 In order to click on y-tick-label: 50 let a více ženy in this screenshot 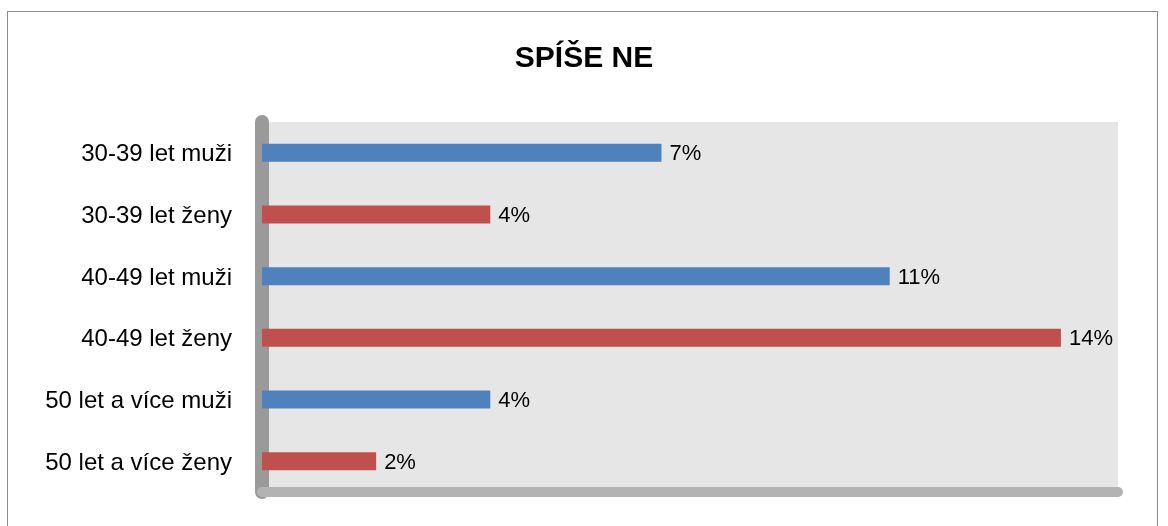, I will do `click(138, 461)`.